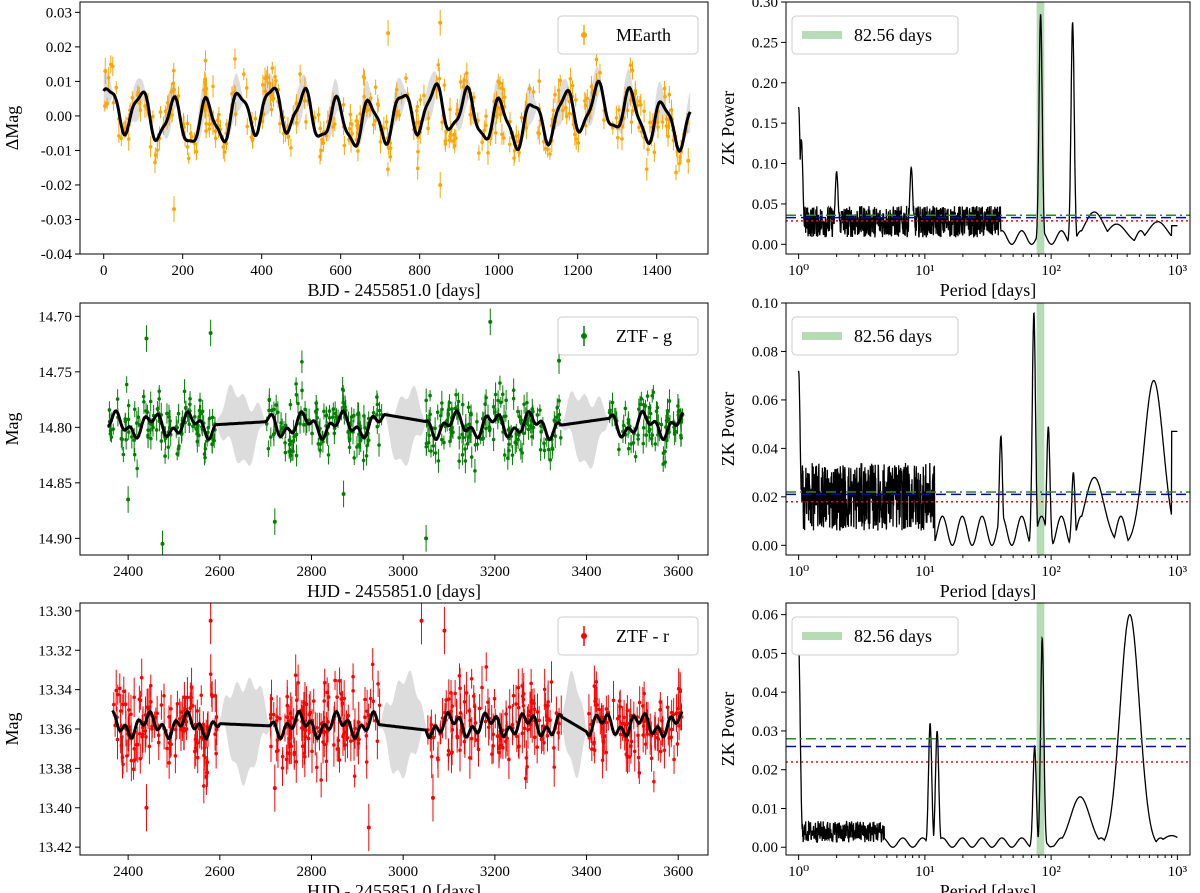 This screenshot has height=893, width=1200. Describe the element at coordinates (59, 82) in the screenshot. I see `y-tick-label: 0.01` at that location.